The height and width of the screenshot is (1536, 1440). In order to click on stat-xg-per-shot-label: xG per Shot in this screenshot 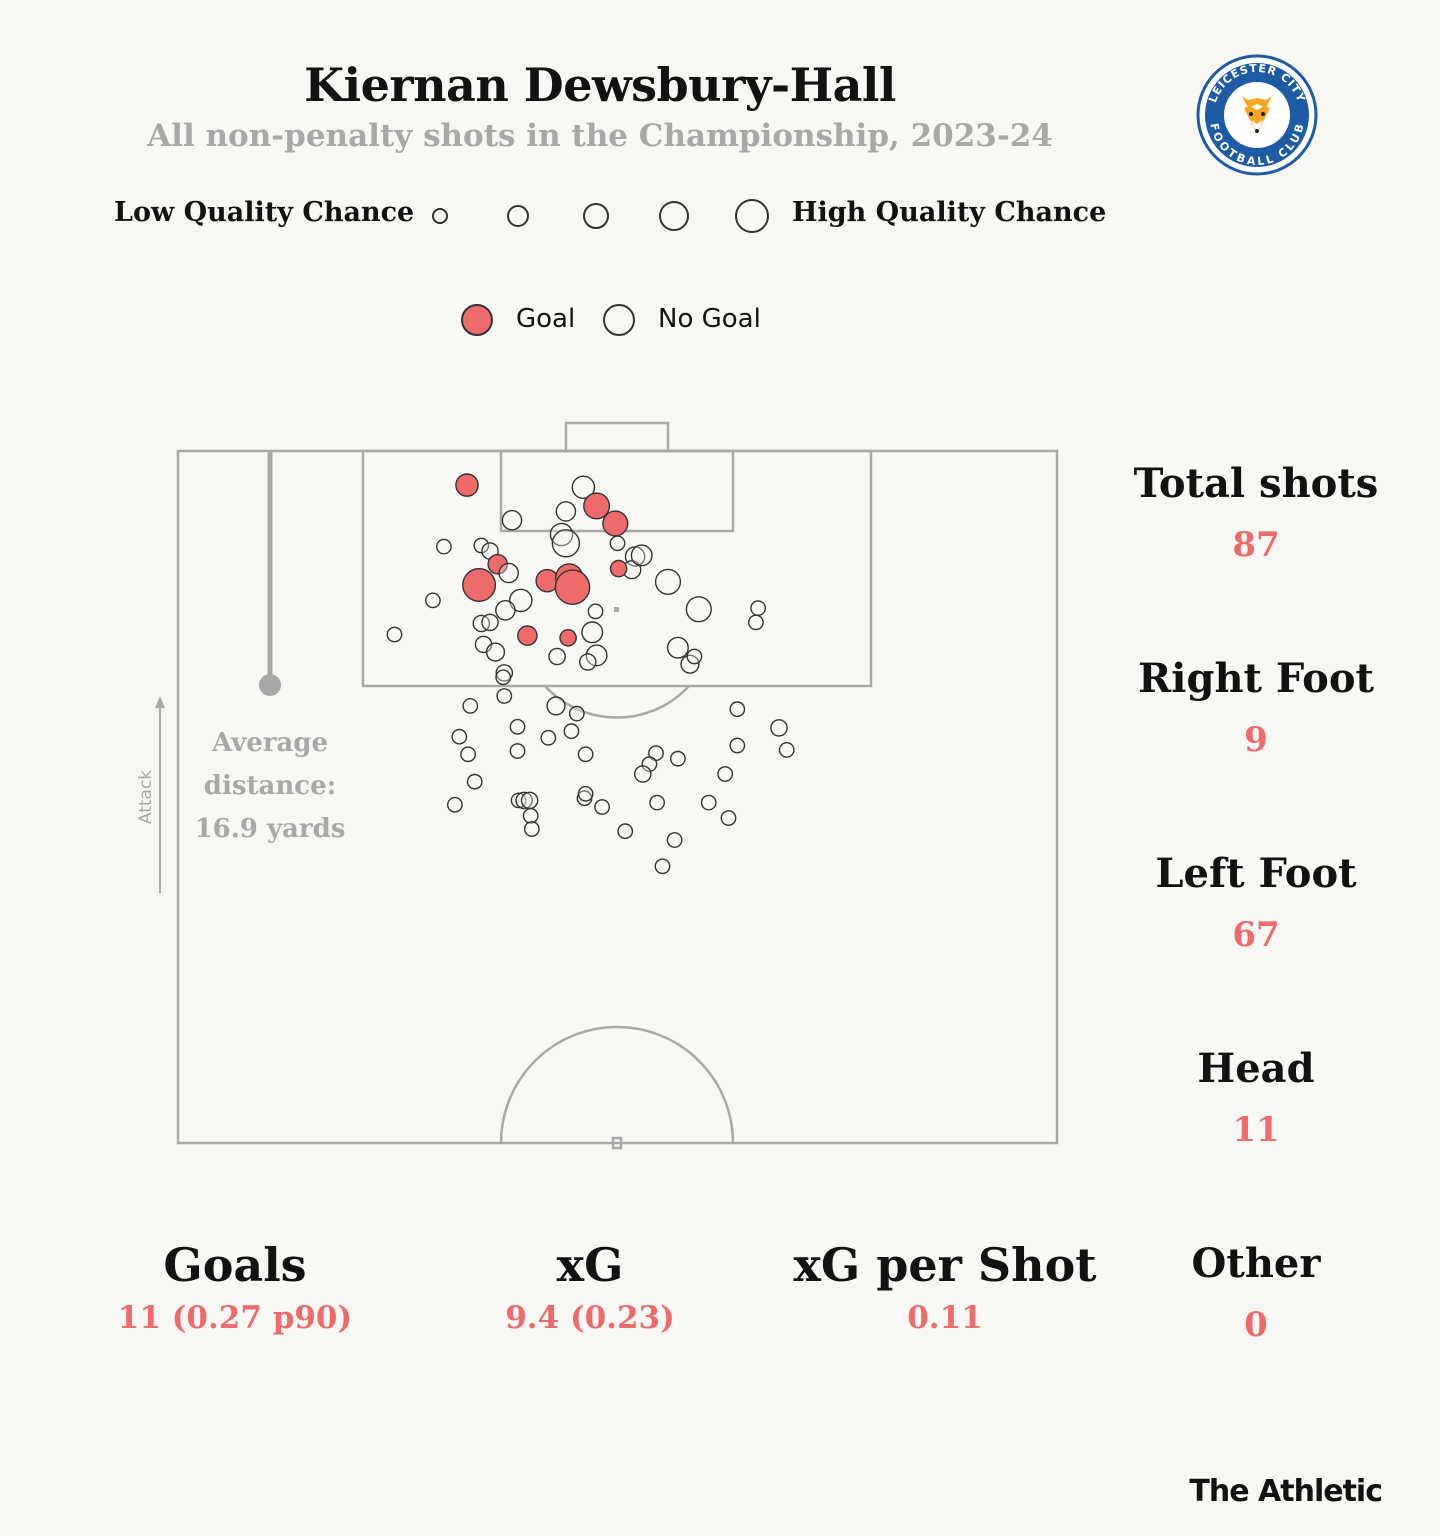, I will do `click(945, 1265)`.